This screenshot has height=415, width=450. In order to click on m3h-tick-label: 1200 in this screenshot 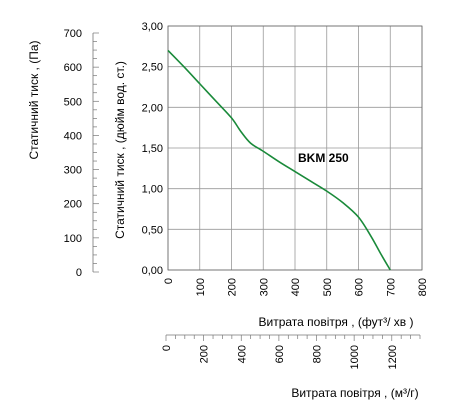, I will do `click(393, 357)`.